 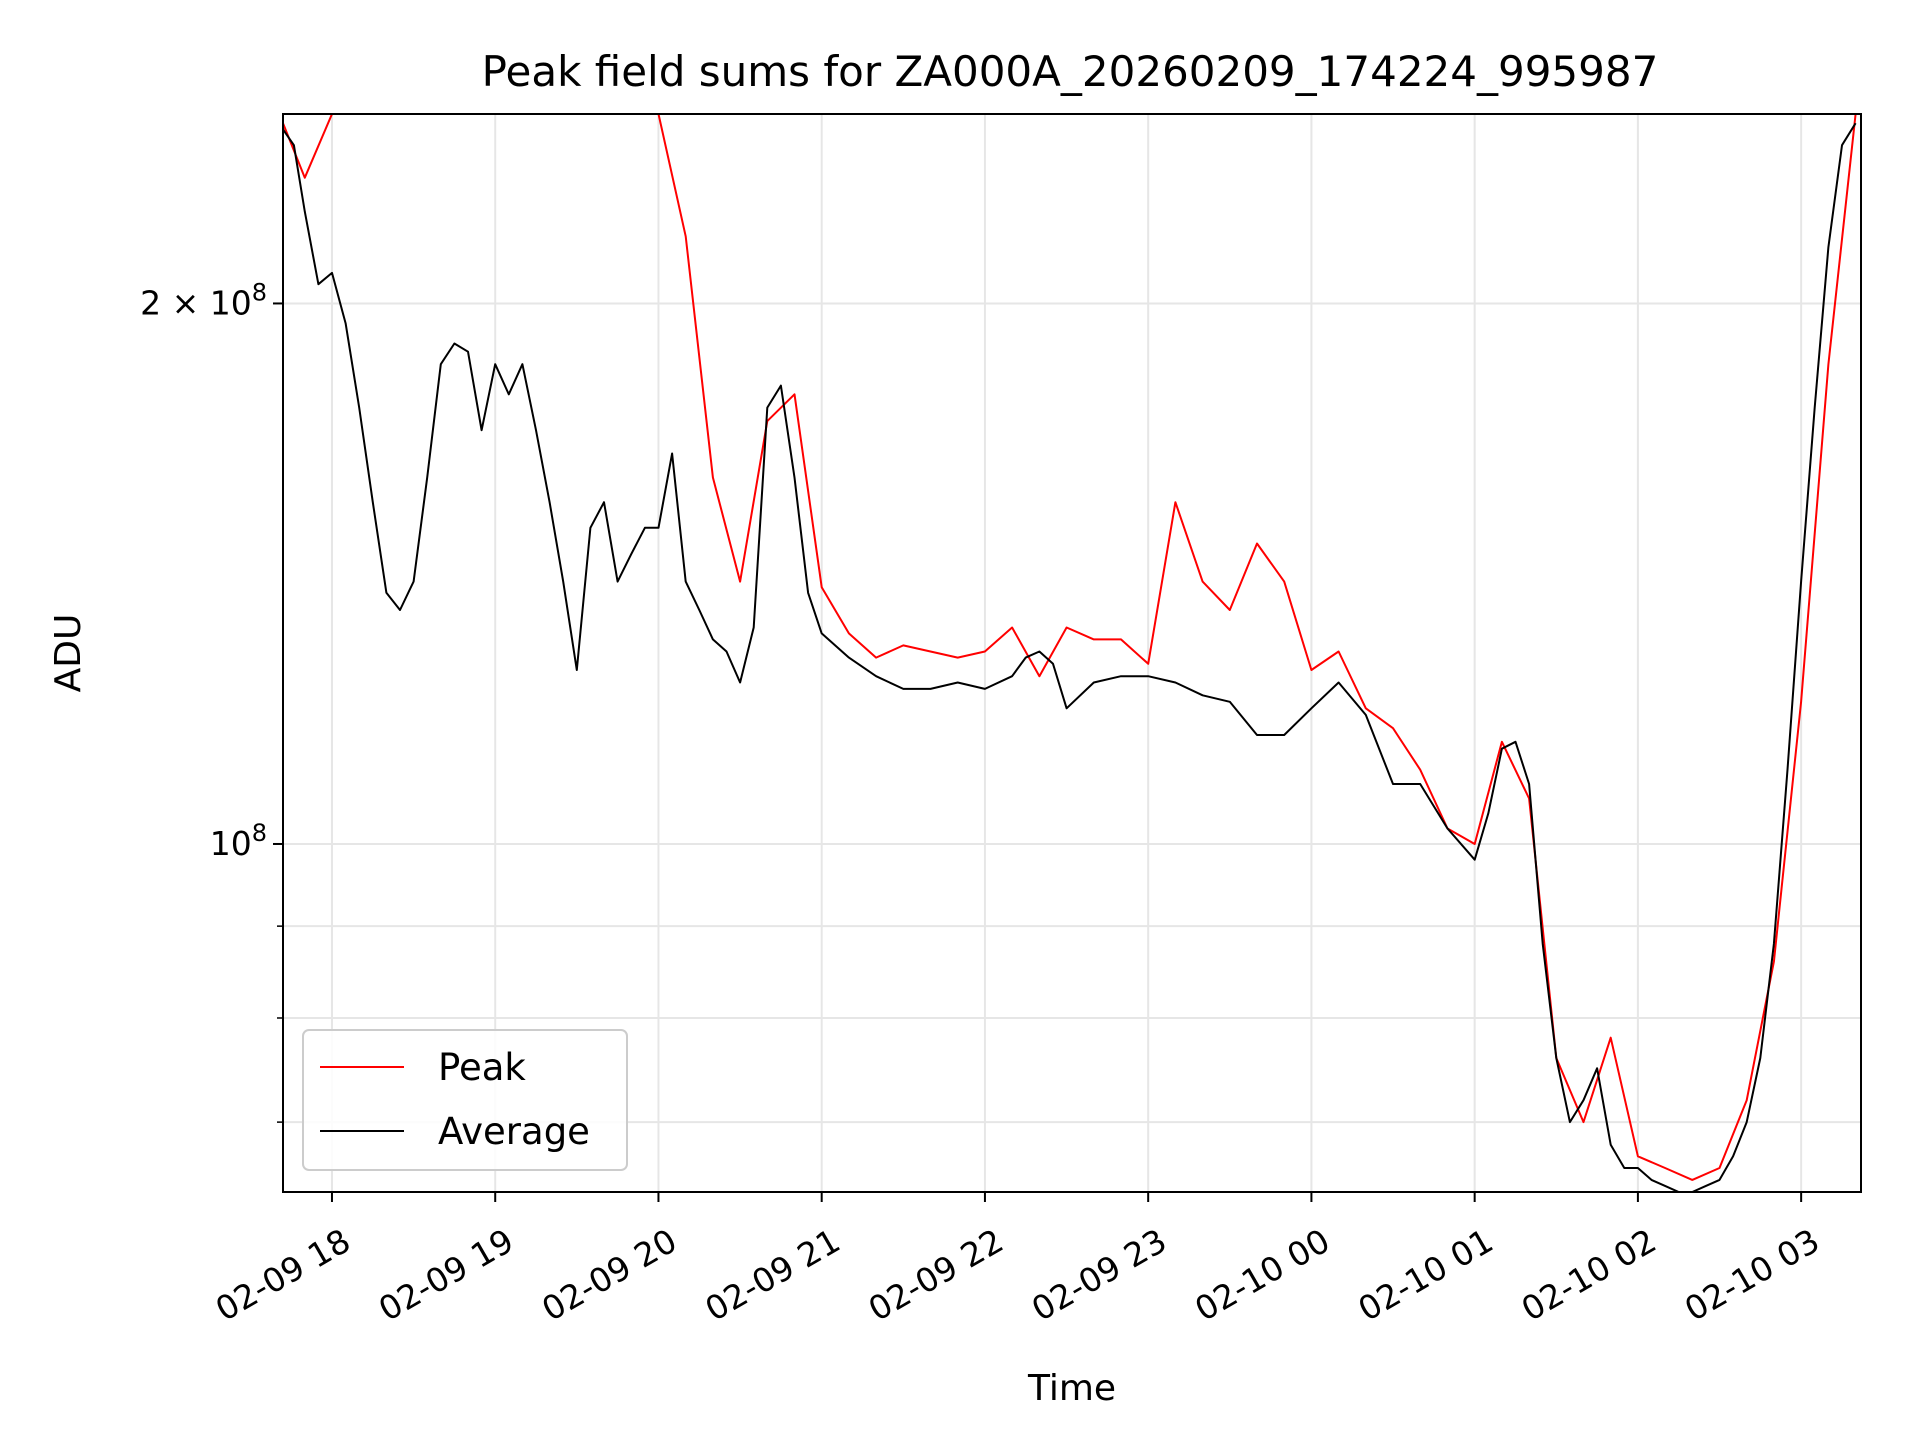 I want to click on y-tick-label: 2 × 108, so click(x=203, y=300).